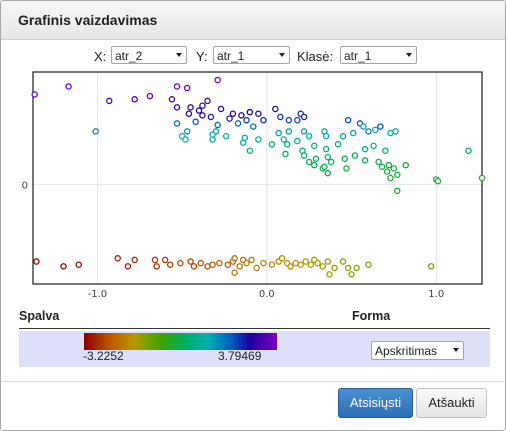  Describe the element at coordinates (25, 185) in the screenshot. I see `y-tick-label: 0` at that location.